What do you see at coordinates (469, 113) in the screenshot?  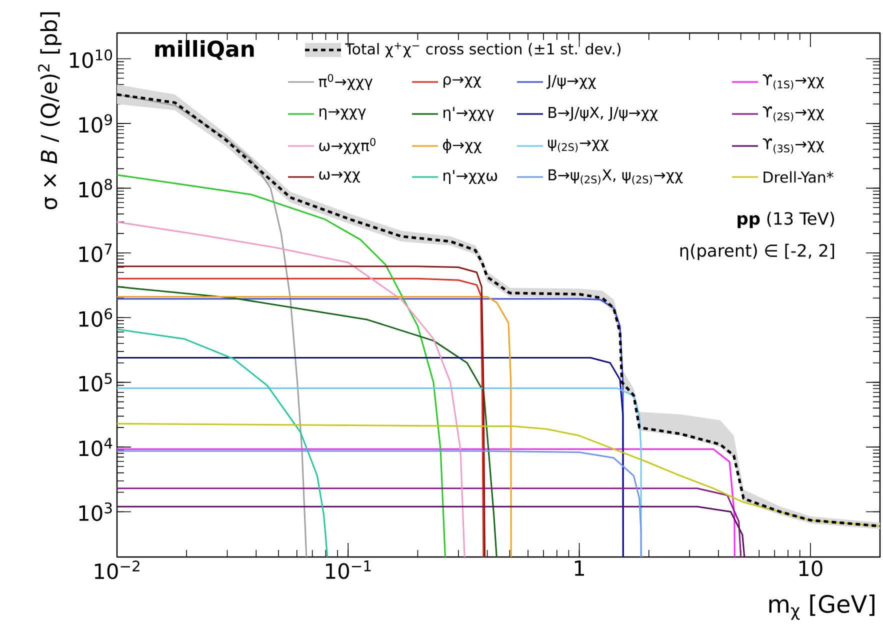 I see `legend-label: η'→χχγ` at bounding box center [469, 113].